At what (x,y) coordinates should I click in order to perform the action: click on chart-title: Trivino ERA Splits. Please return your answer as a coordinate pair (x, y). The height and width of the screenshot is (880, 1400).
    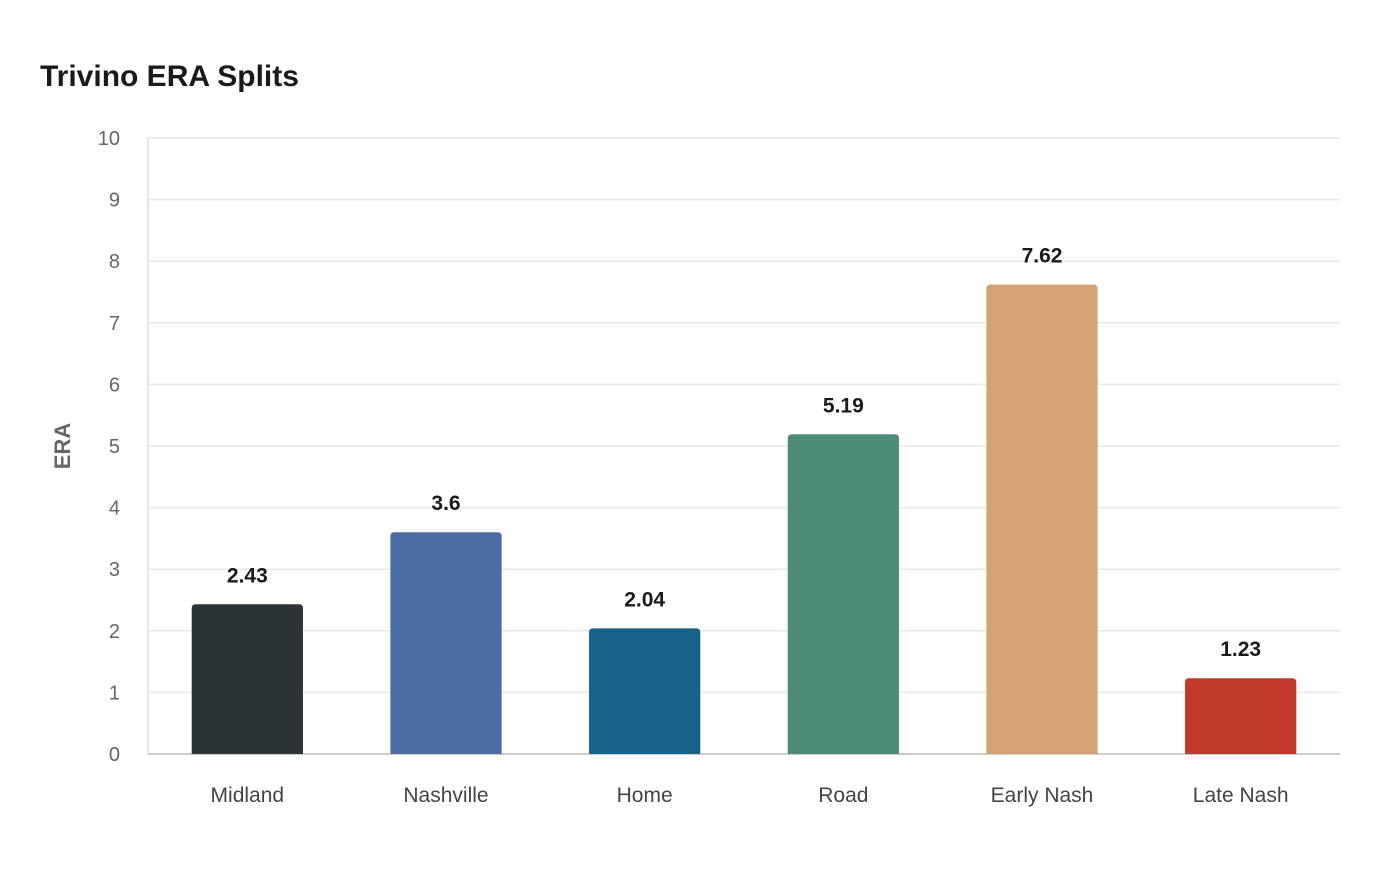
    Looking at the image, I should click on (169, 76).